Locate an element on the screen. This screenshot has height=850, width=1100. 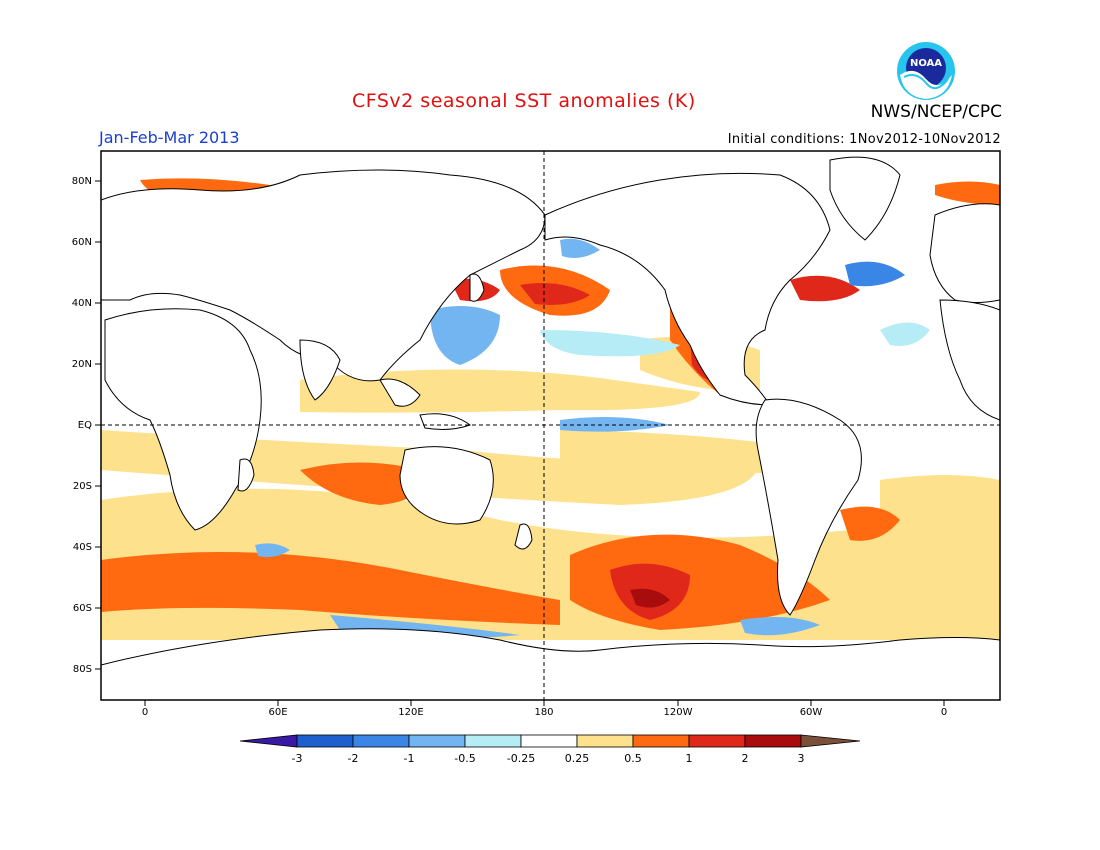
map-title: CFSv2 seasonal SST anomalies (K) is located at coordinates (524, 101).